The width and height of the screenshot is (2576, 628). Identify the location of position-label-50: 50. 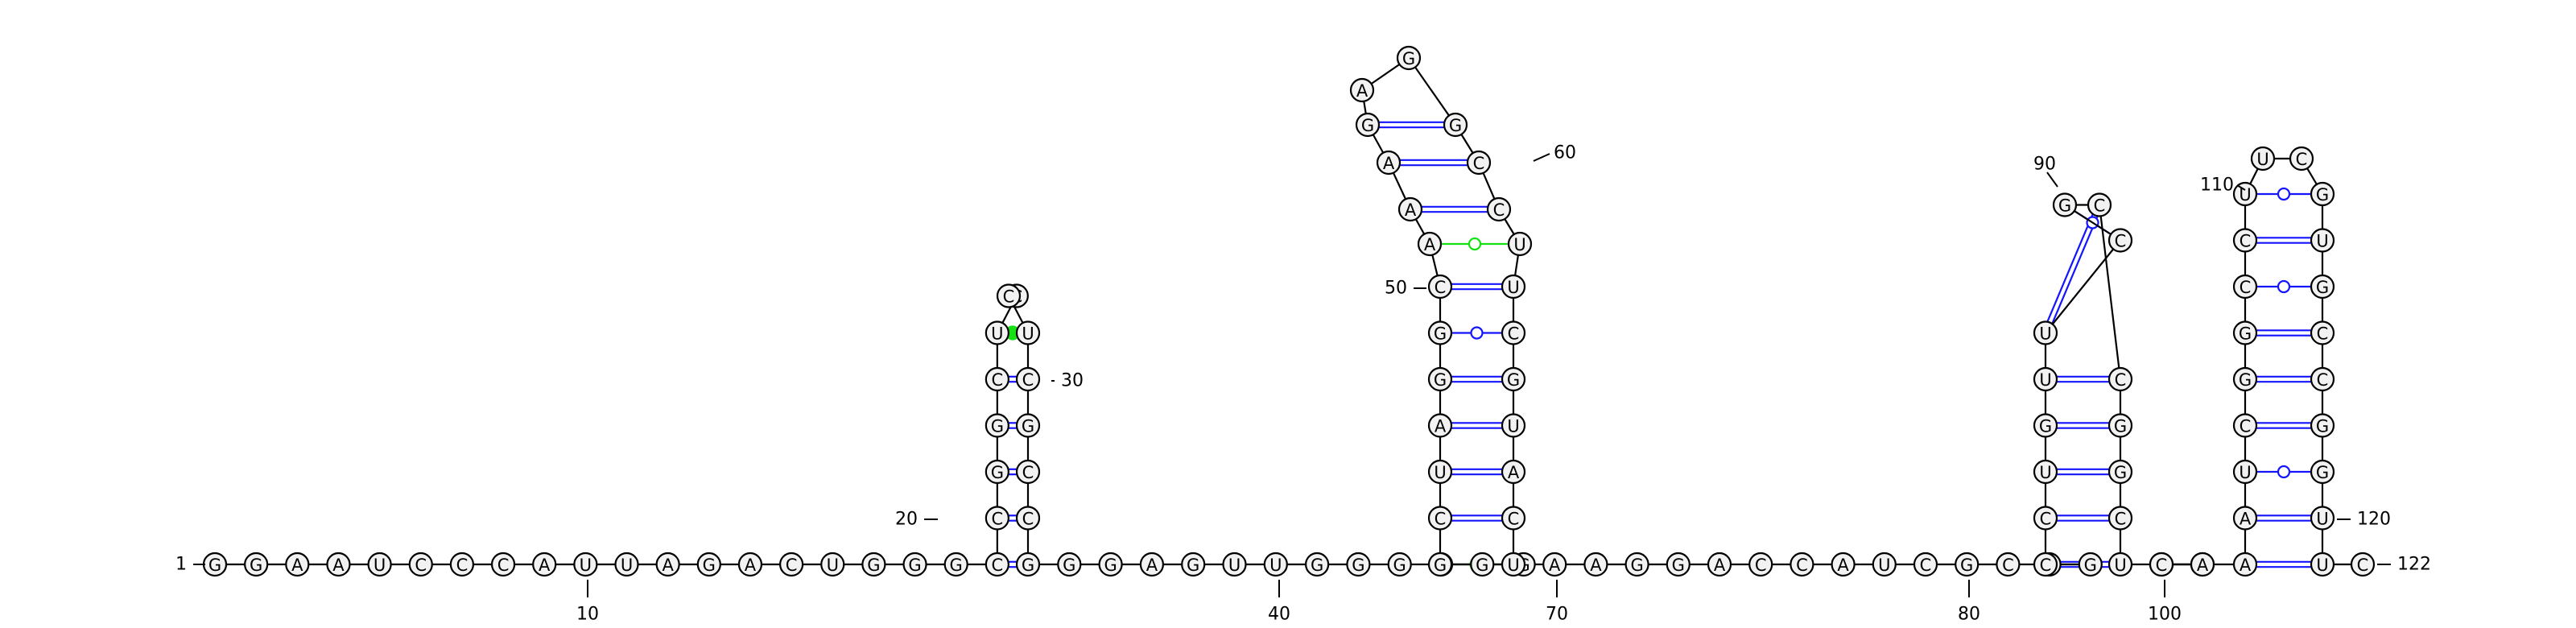
(1405, 289).